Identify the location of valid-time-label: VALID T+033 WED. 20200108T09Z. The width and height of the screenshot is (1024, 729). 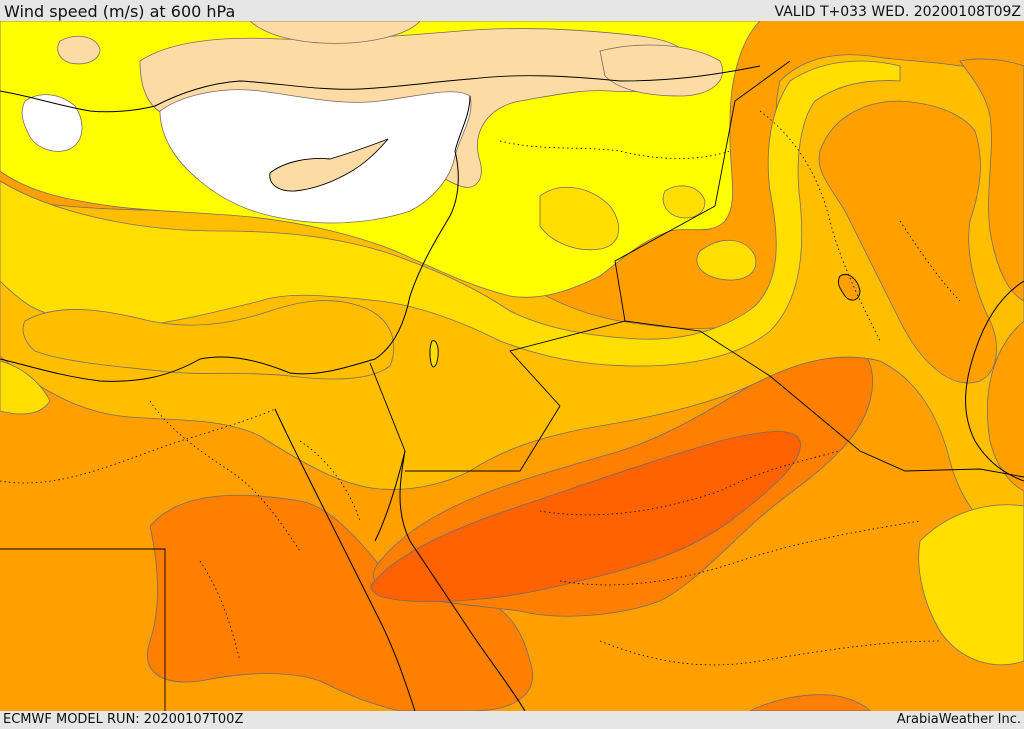
(897, 12).